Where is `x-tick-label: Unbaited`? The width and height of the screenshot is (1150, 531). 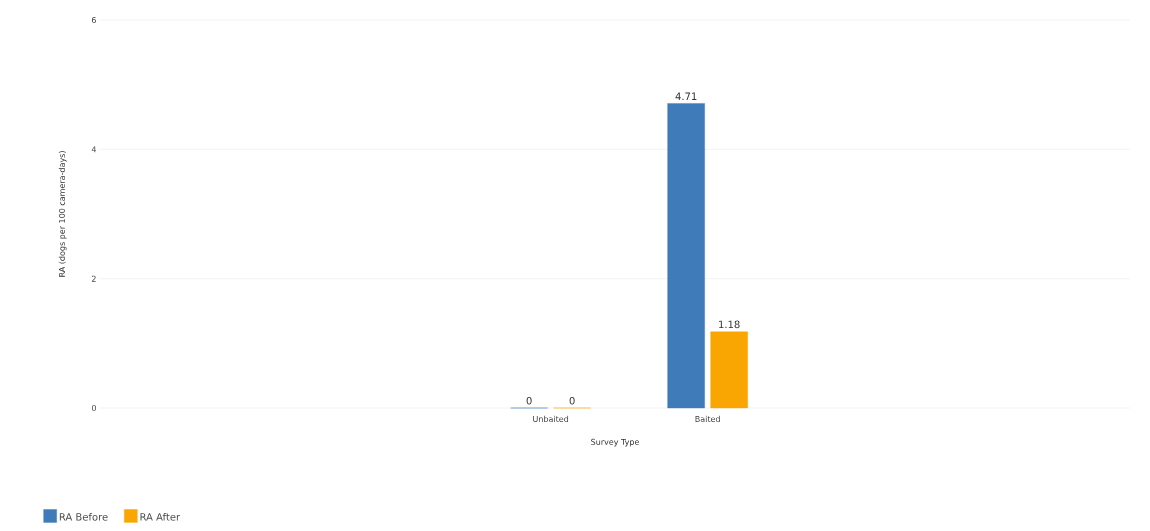
x-tick-label: Unbaited is located at coordinates (551, 418).